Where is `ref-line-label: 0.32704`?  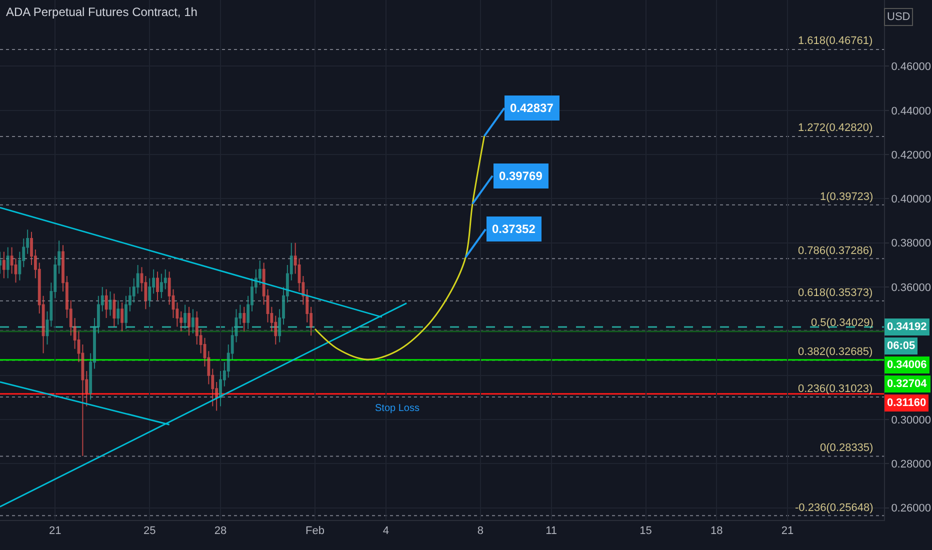
ref-line-label: 0.32704 is located at coordinates (907, 384).